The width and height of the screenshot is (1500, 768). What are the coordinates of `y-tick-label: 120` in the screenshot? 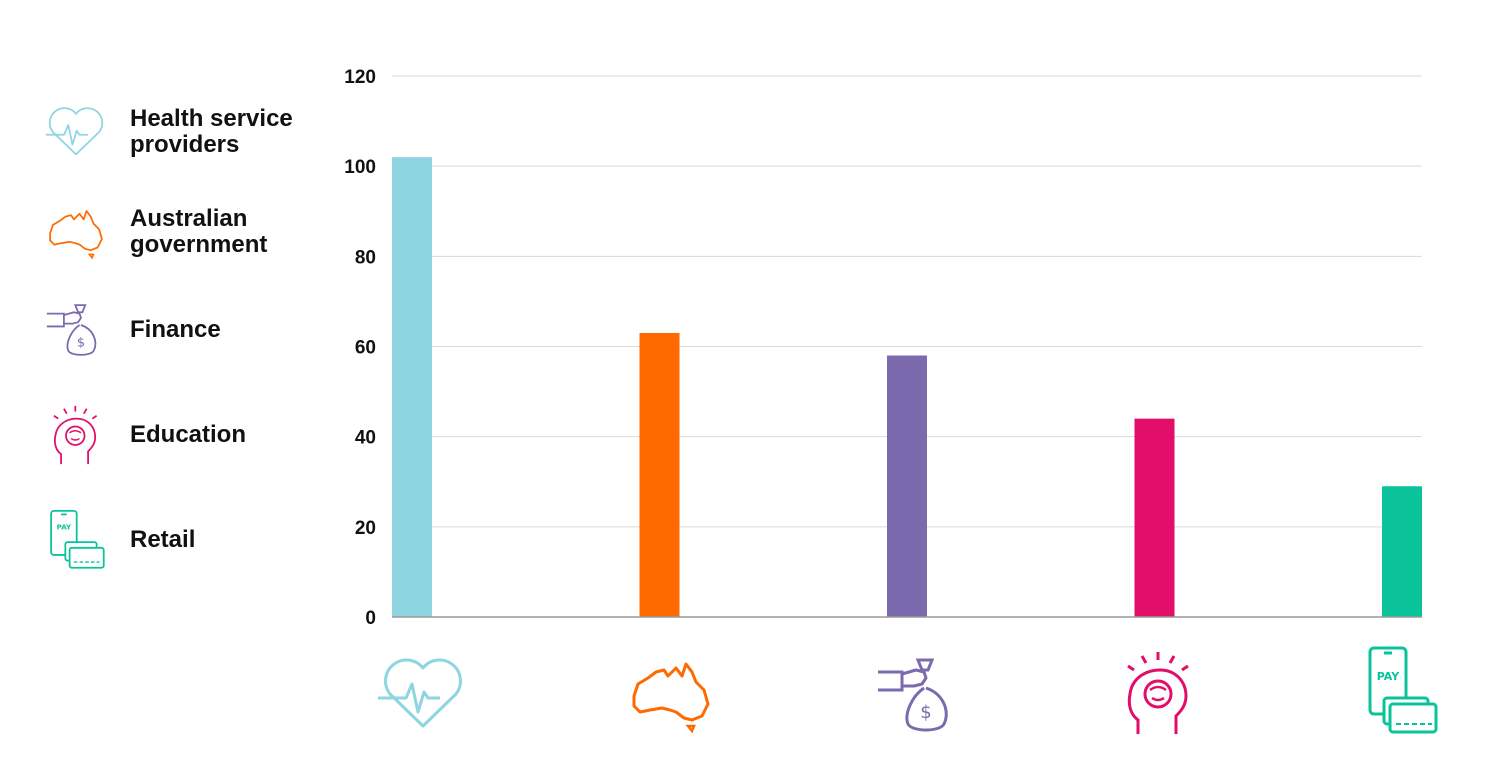 It's located at (360, 77).